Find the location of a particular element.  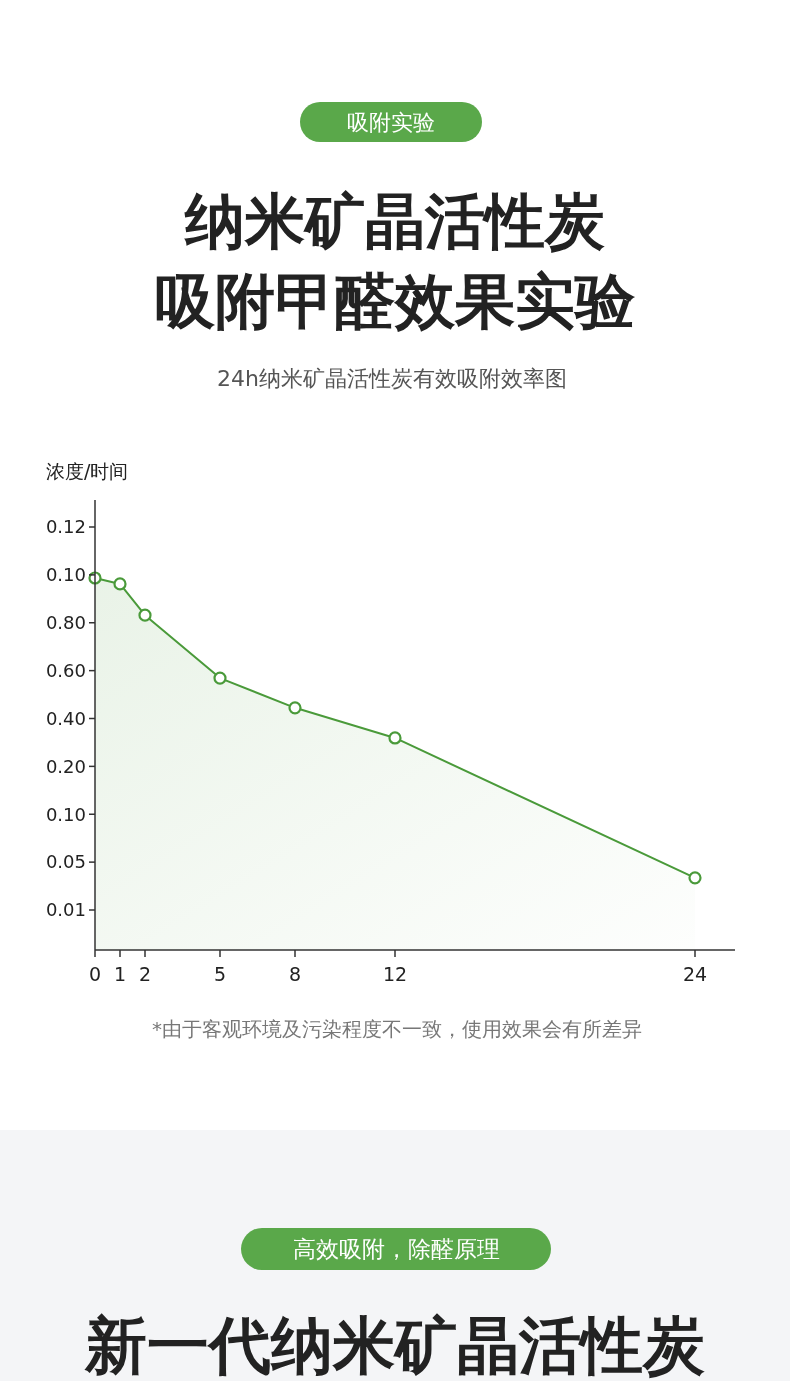

text: 0.60 is located at coordinates (65, 670).